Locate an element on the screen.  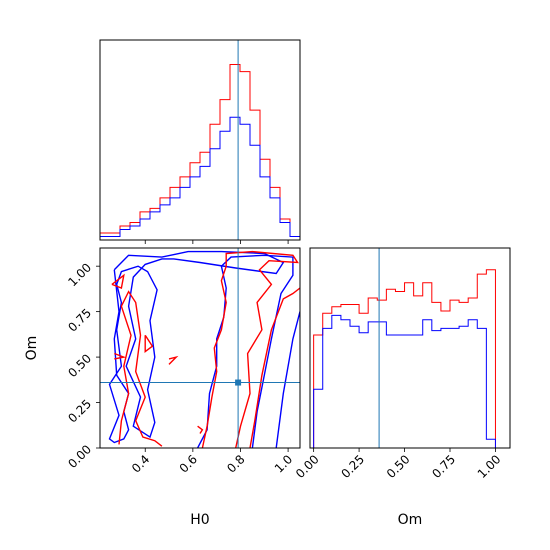
contour-ytick-label: 0.75 is located at coordinates (79, 320).